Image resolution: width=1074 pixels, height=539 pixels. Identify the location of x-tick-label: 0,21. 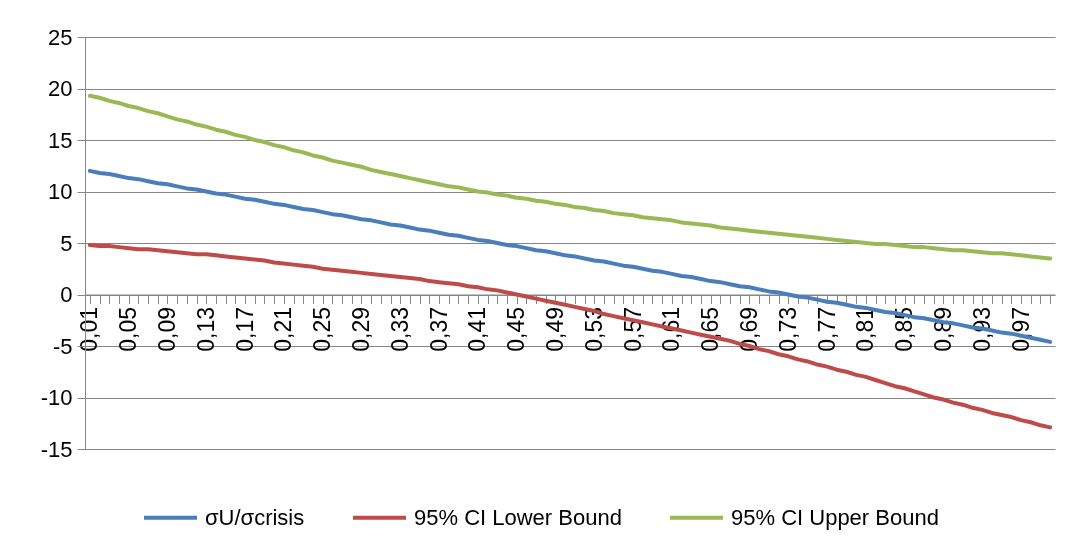
(283, 329).